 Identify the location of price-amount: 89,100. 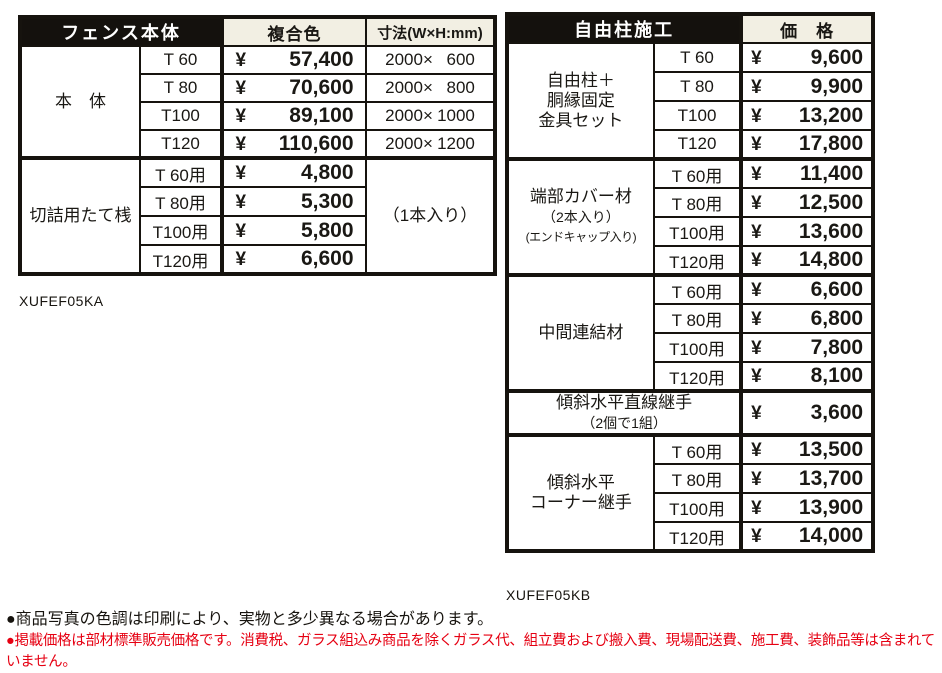
(321, 115).